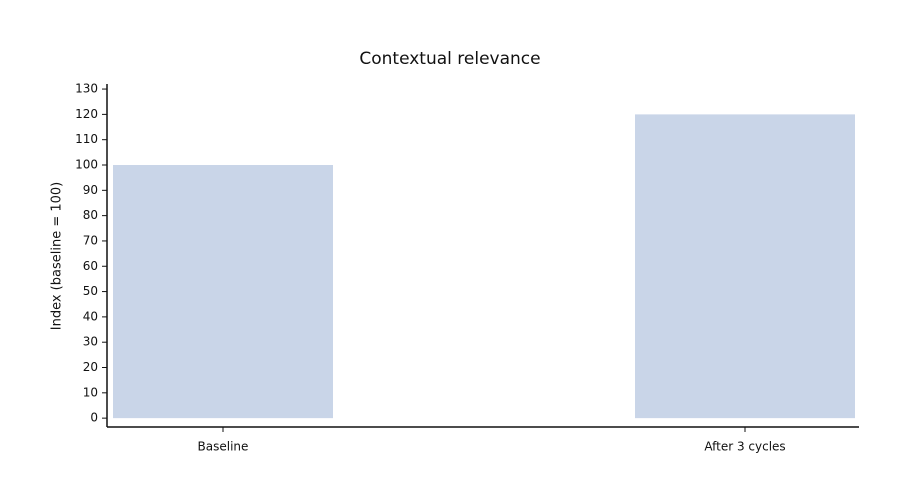 This screenshot has height=500, width=900. I want to click on x-tick-label: After 3 cycles, so click(744, 447).